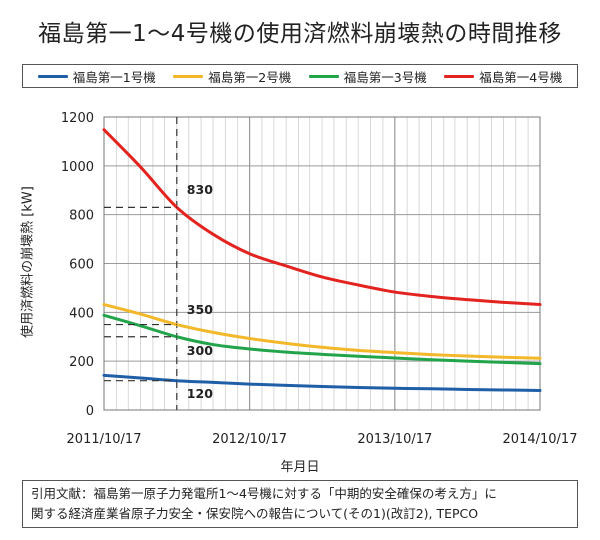  I want to click on annotation-label: 300, so click(200, 350).